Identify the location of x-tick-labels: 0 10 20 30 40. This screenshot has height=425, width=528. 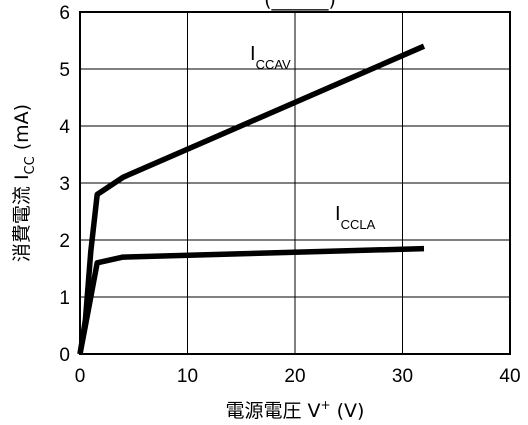
(298, 376).